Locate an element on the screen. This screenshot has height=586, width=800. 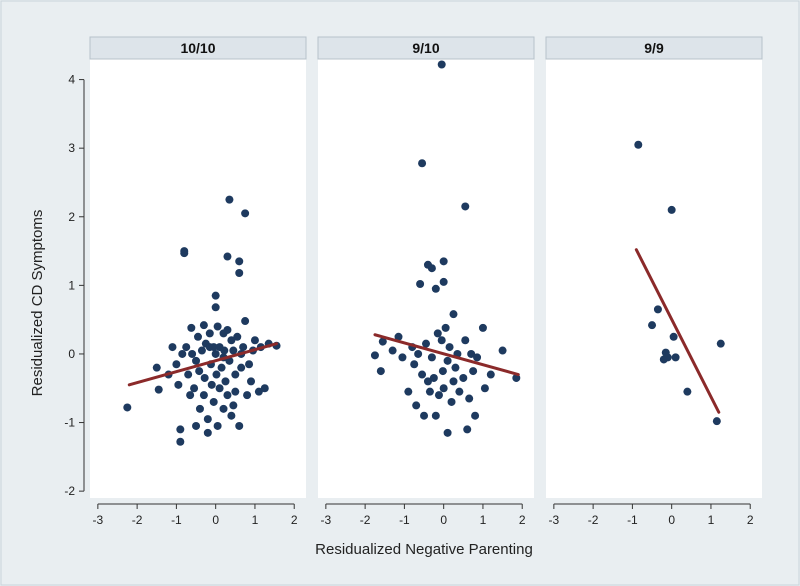
x-tick-label: -2 is located at coordinates (365, 520).